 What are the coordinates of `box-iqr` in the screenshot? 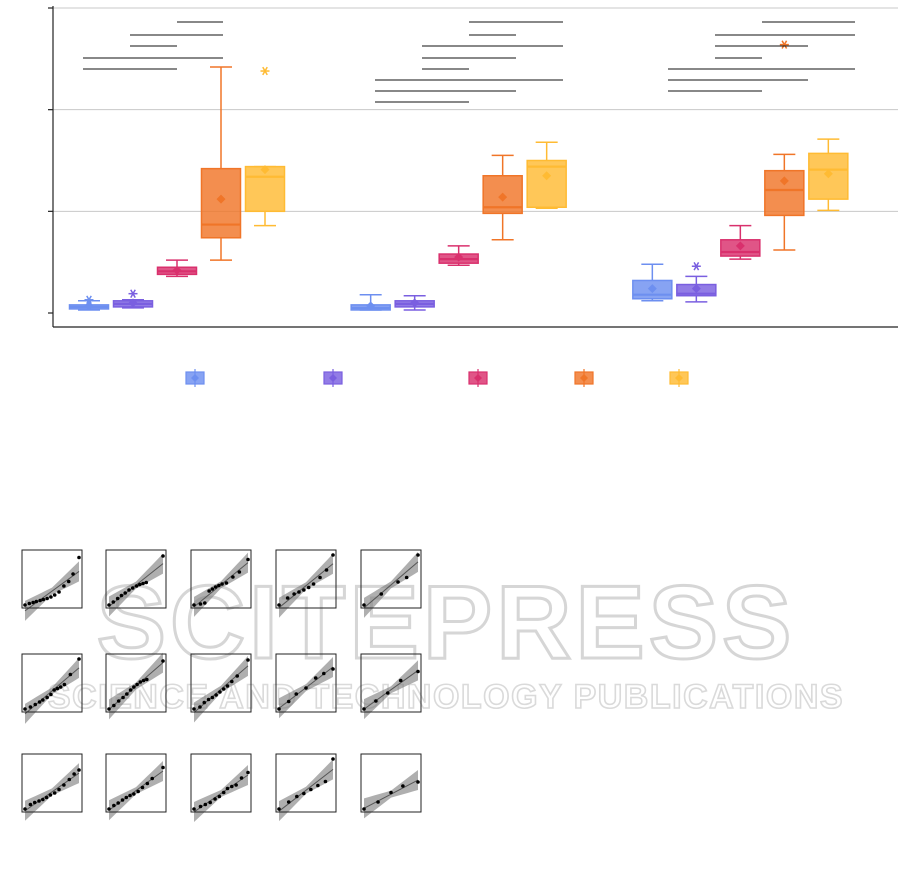 It's located at (546, 184).